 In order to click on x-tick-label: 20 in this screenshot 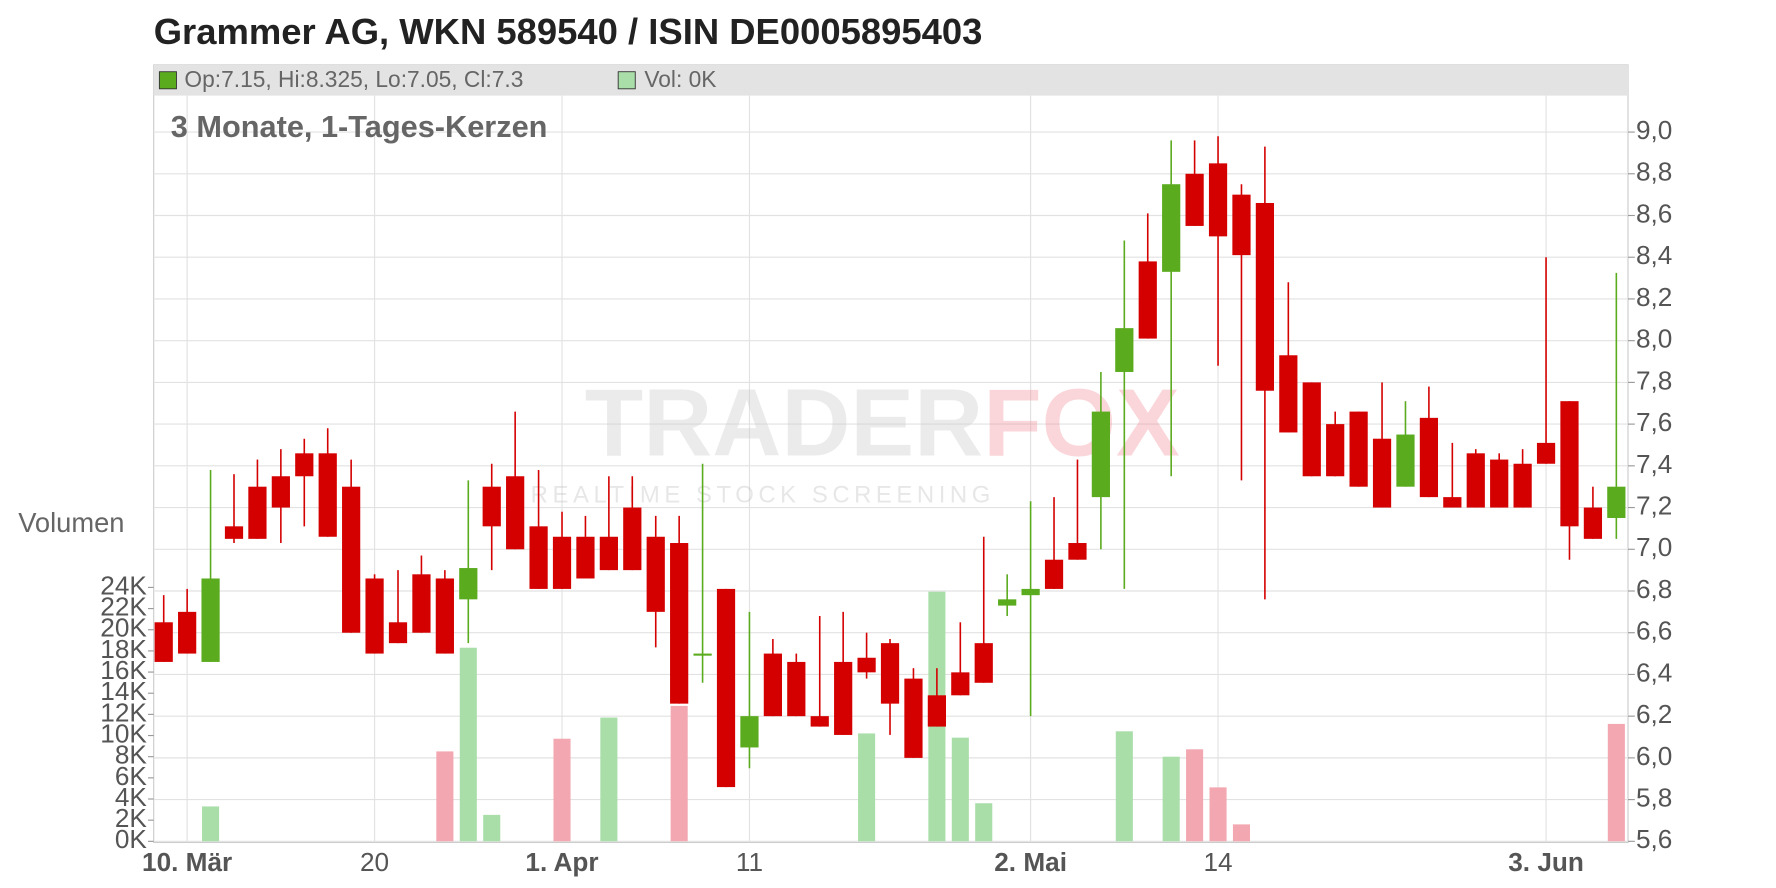, I will do `click(374, 862)`.